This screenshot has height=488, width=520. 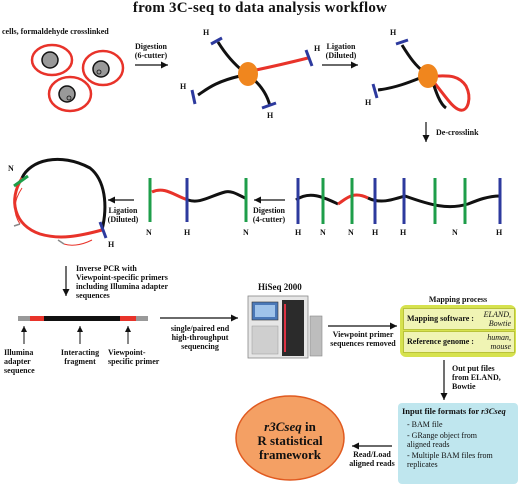 What do you see at coordinates (151, 51) in the screenshot?
I see `digestion-6-label: Digestion (6-cutter)` at bounding box center [151, 51].